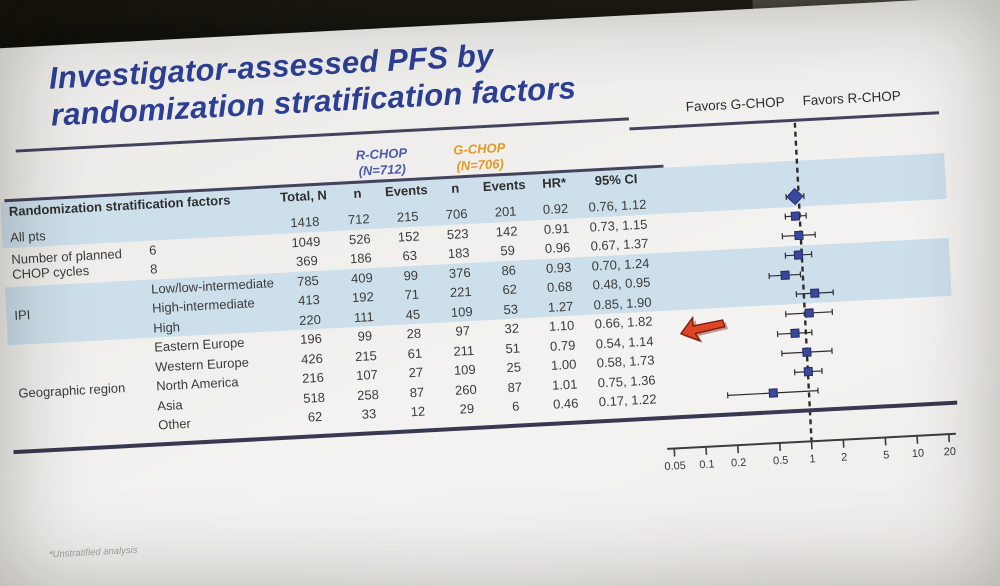  Describe the element at coordinates (464, 350) in the screenshot. I see `table-cell-g_n: 211` at that location.